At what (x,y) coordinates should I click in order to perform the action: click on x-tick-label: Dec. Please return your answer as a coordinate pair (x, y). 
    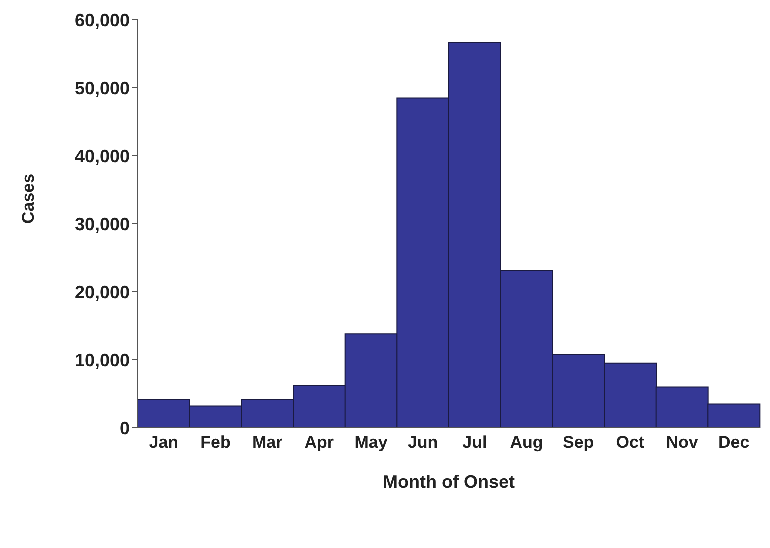
    Looking at the image, I should click on (734, 442).